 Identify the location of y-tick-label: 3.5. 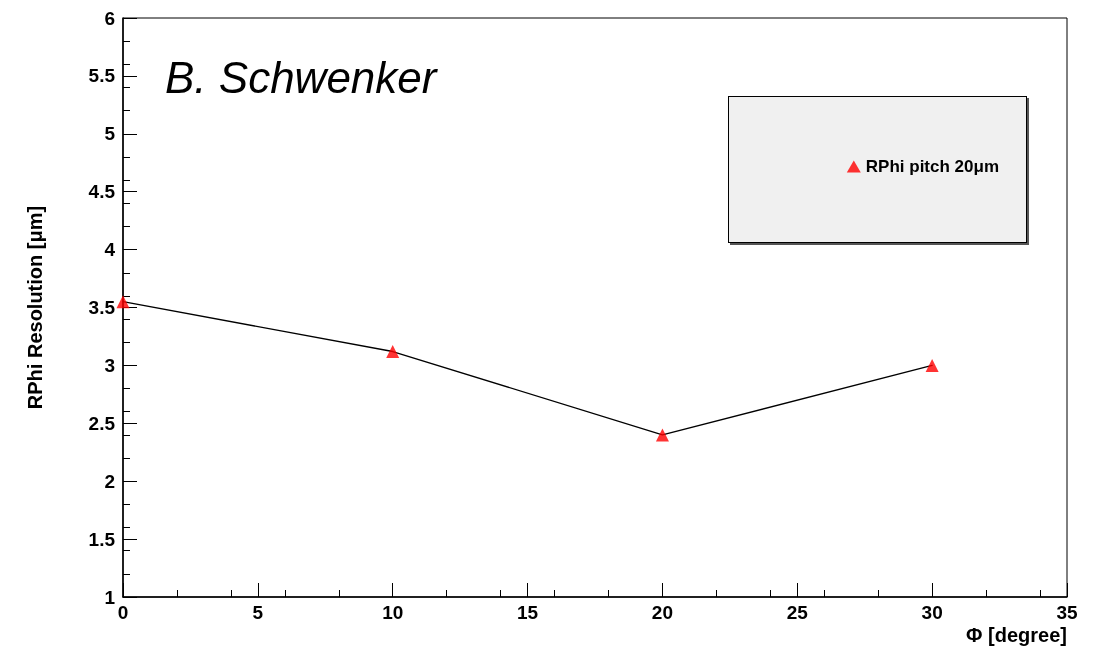
(102, 307).